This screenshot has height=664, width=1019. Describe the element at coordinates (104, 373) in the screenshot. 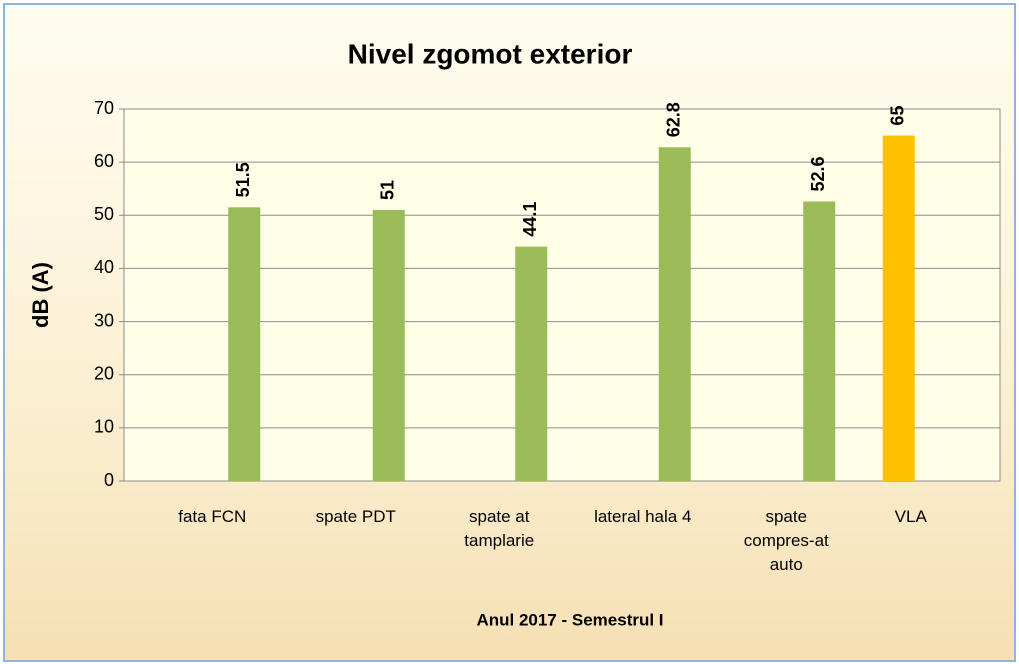

I see `y-tick-label: 20` at that location.